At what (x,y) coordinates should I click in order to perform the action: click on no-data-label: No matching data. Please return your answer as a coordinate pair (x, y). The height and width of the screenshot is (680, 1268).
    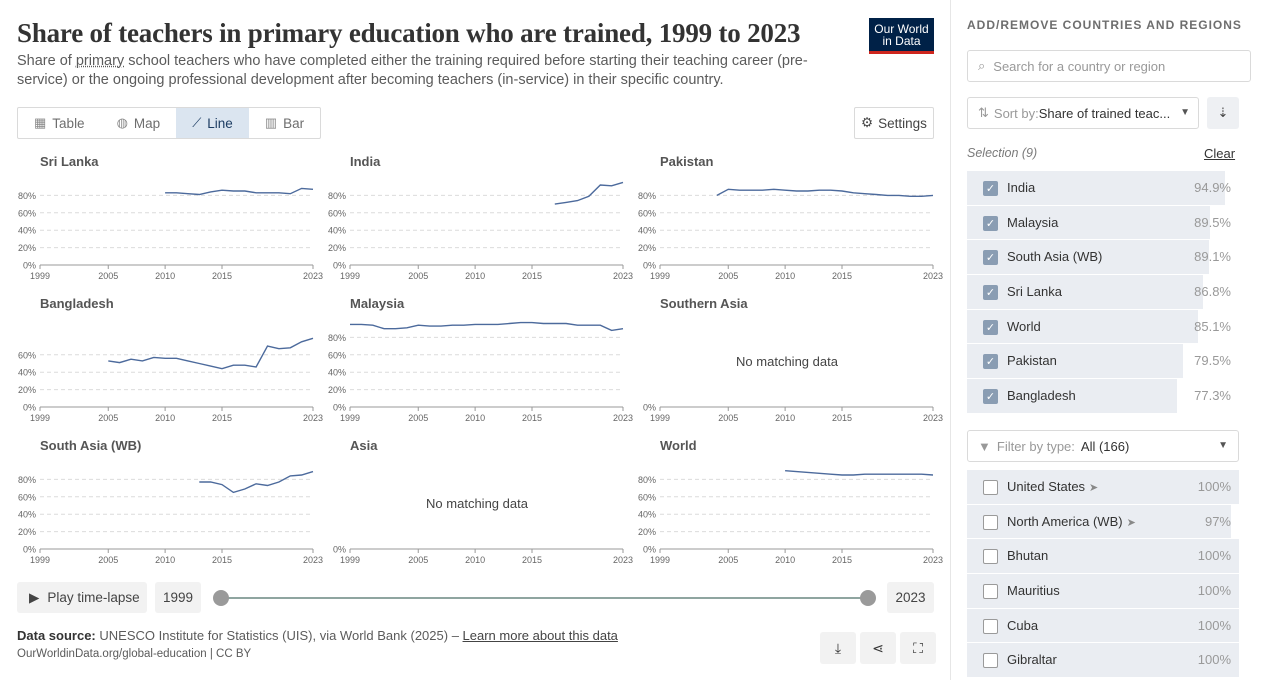
    Looking at the image, I should click on (477, 503).